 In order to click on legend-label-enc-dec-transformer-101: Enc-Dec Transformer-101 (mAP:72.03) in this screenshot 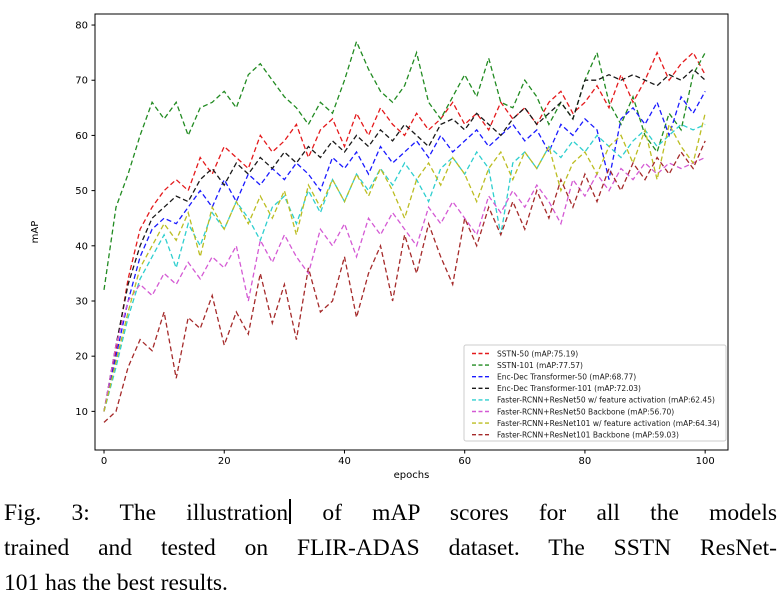, I will do `click(569, 388)`.